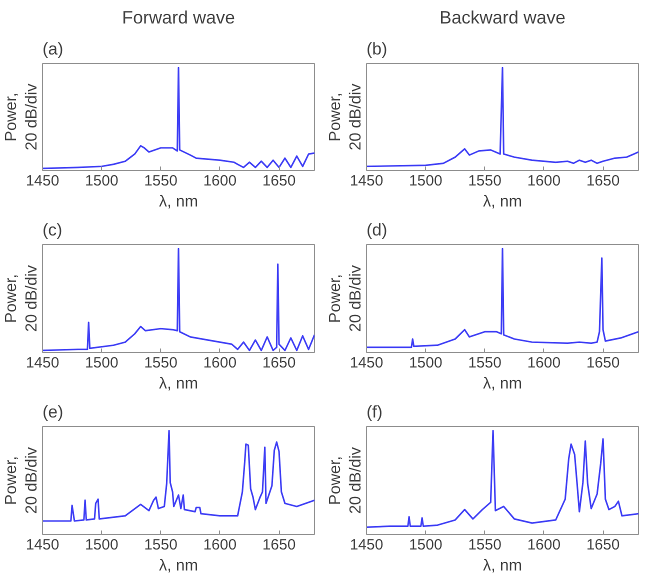  I want to click on text: (a), so click(53, 49).